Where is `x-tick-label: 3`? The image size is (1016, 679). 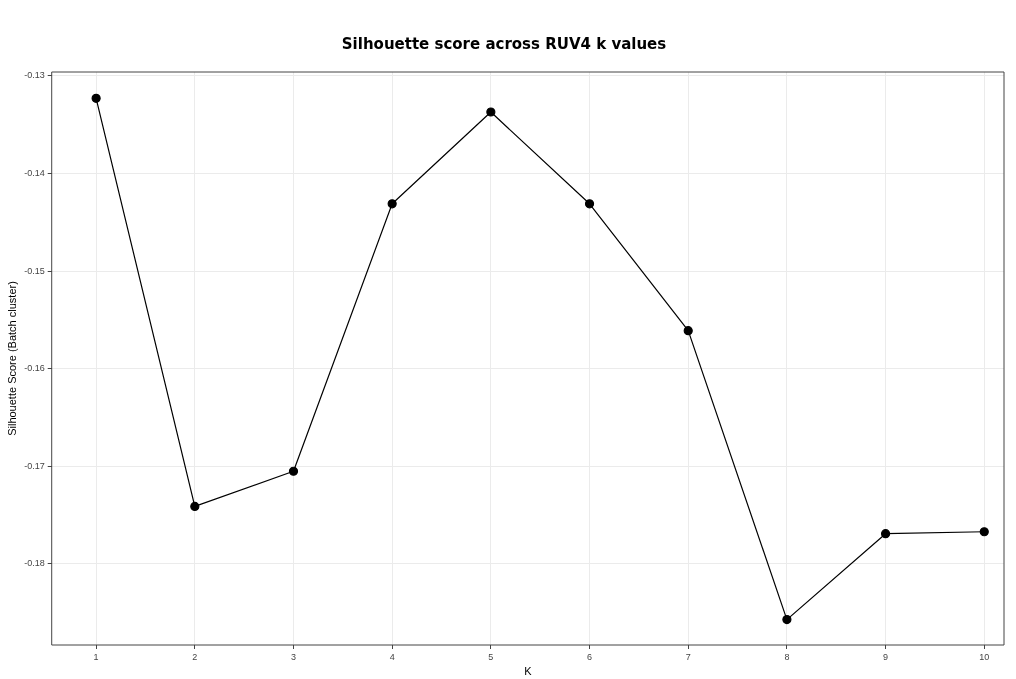
x-tick-label: 3 is located at coordinates (293, 656).